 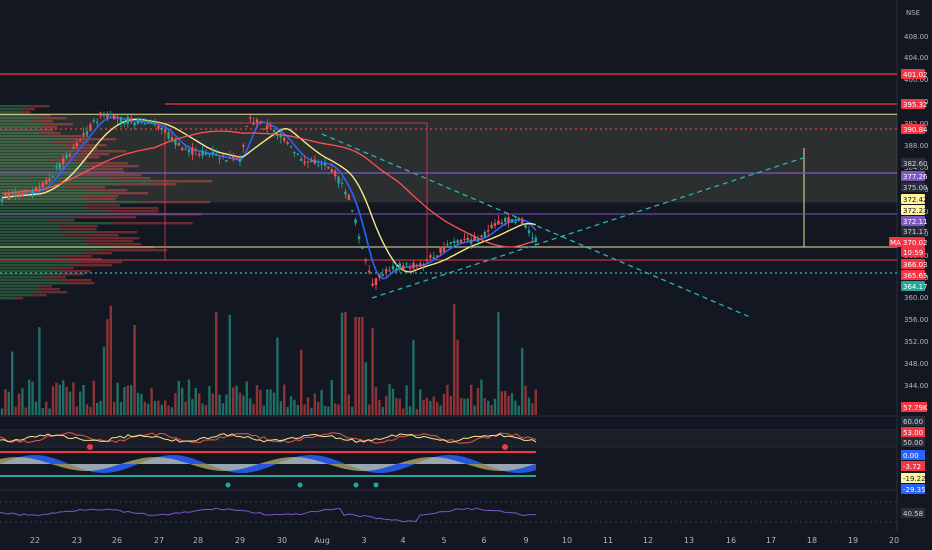 What do you see at coordinates (914, 74) in the screenshot?
I see `price-level-tag: 401.02` at bounding box center [914, 74].